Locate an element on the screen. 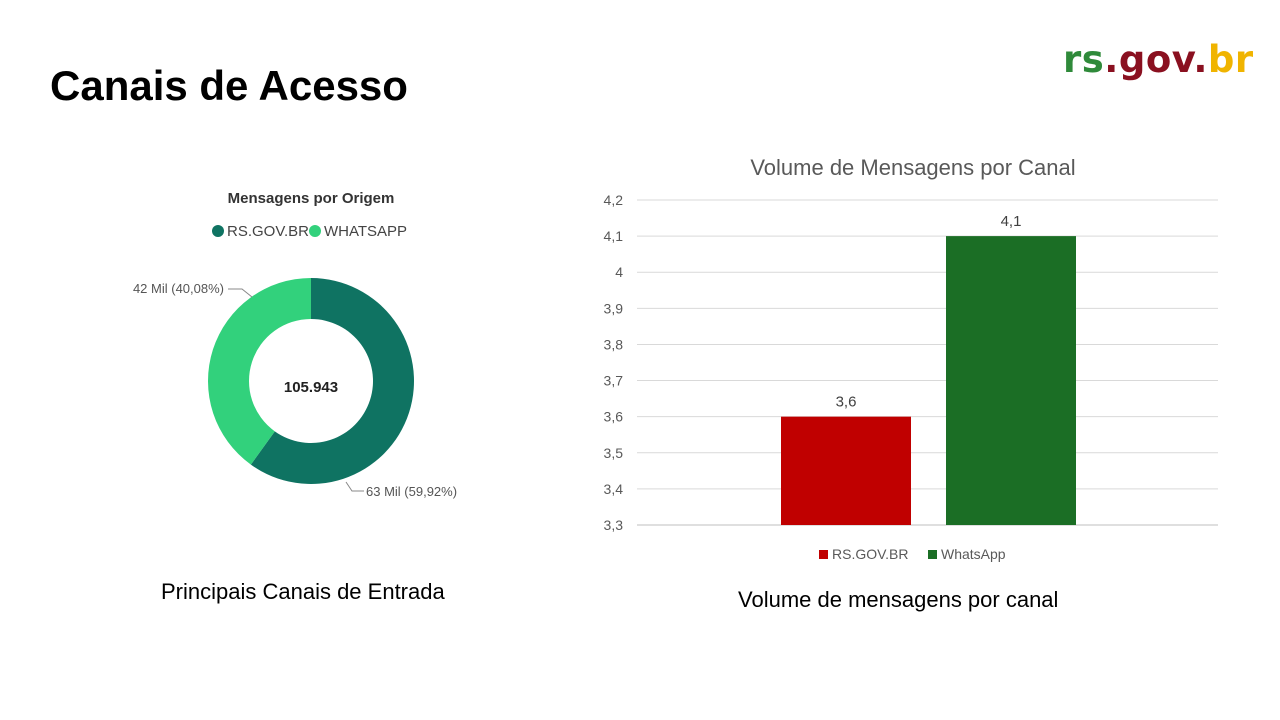 Image resolution: width=1280 pixels, height=720 pixels. bar-value-label-whatsapp: 4,1 is located at coordinates (1011, 221).